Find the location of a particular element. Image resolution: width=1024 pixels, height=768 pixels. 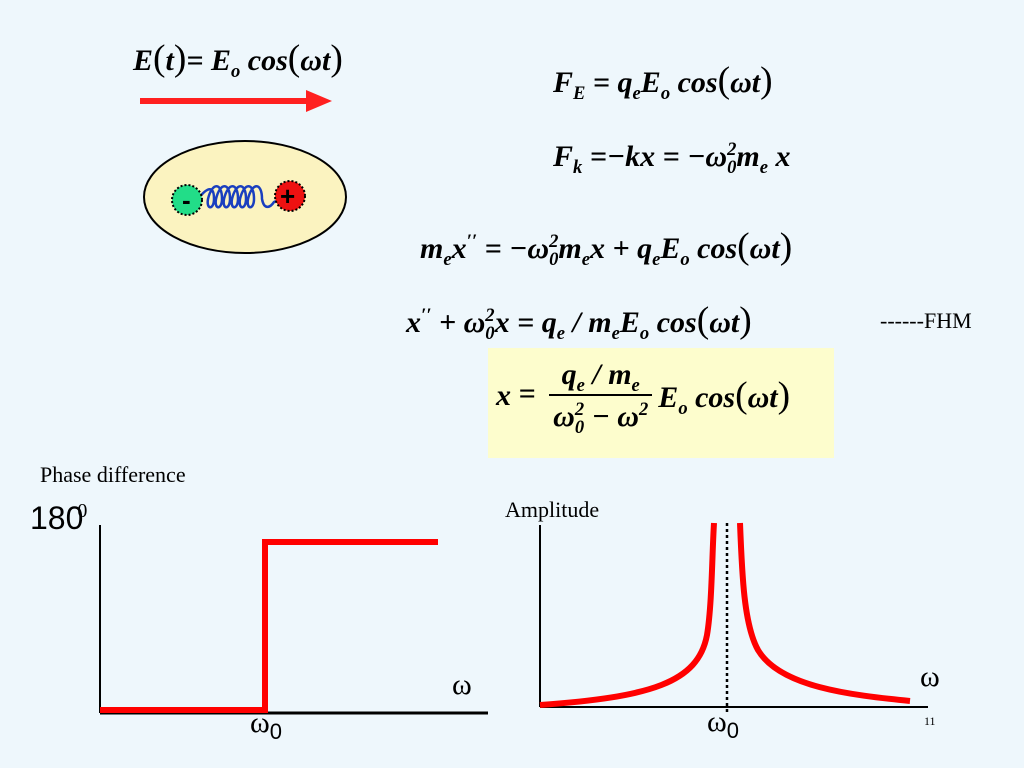

fhm-note: ------FHM is located at coordinates (926, 320).